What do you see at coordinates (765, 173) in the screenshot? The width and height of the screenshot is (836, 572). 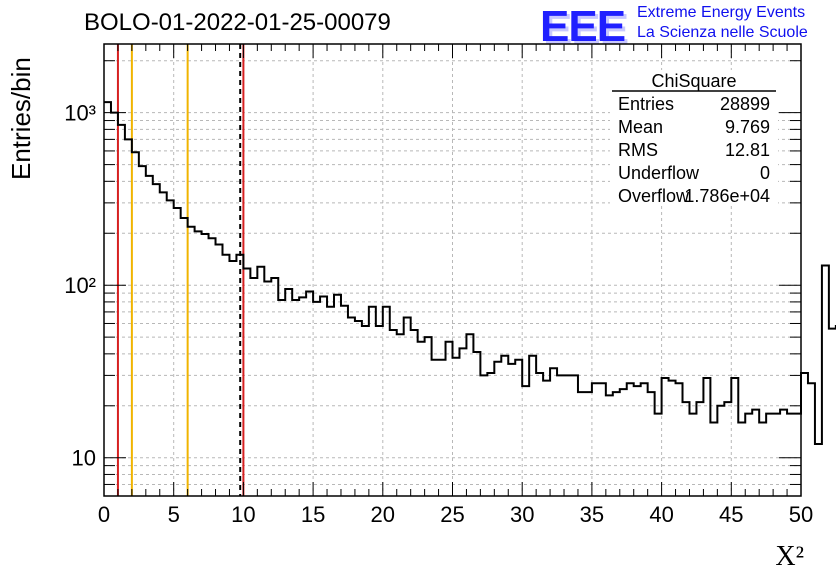 I see `stats-value: 0` at bounding box center [765, 173].